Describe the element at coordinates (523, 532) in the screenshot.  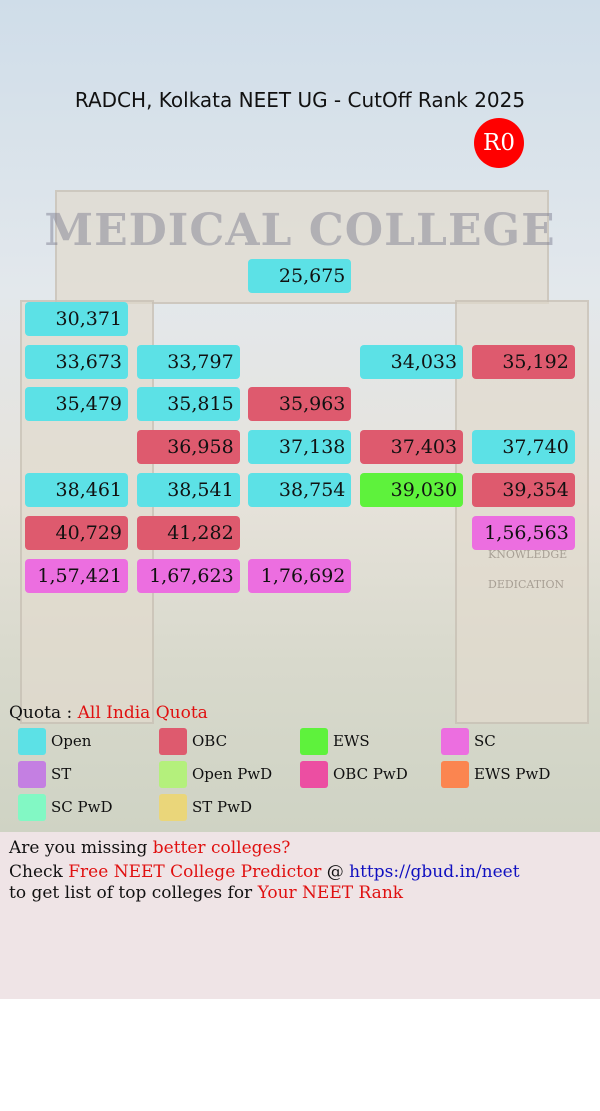
I see `rank-cell: 1,56,563` at that location.